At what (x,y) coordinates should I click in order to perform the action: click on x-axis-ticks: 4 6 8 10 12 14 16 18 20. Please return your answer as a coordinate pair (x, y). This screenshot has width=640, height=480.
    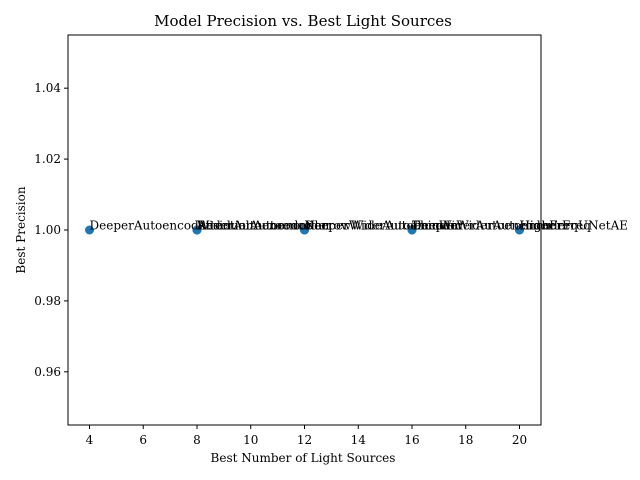
    Looking at the image, I should click on (306, 436).